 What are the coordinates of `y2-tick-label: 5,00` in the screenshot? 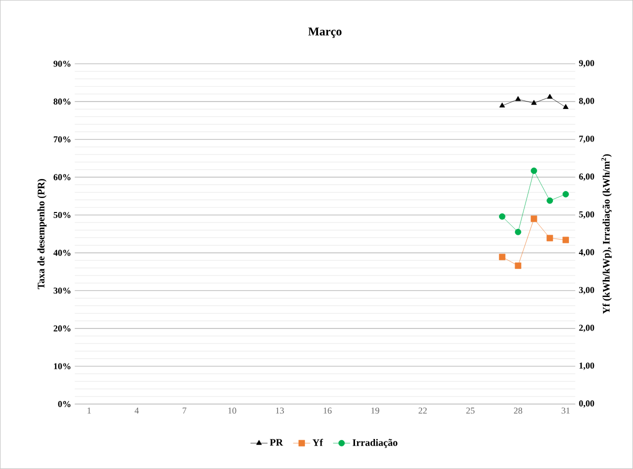 It's located at (586, 215).